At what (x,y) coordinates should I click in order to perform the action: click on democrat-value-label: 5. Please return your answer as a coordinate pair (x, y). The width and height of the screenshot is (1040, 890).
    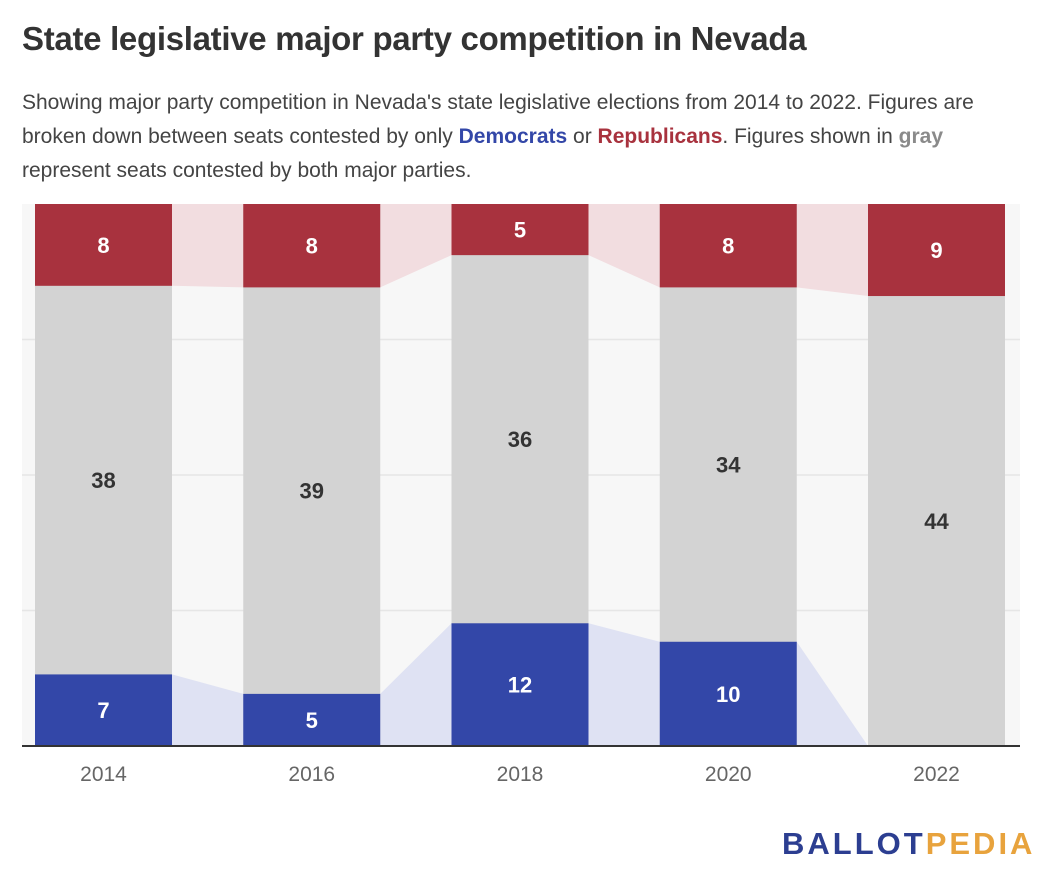
    Looking at the image, I should click on (312, 720).